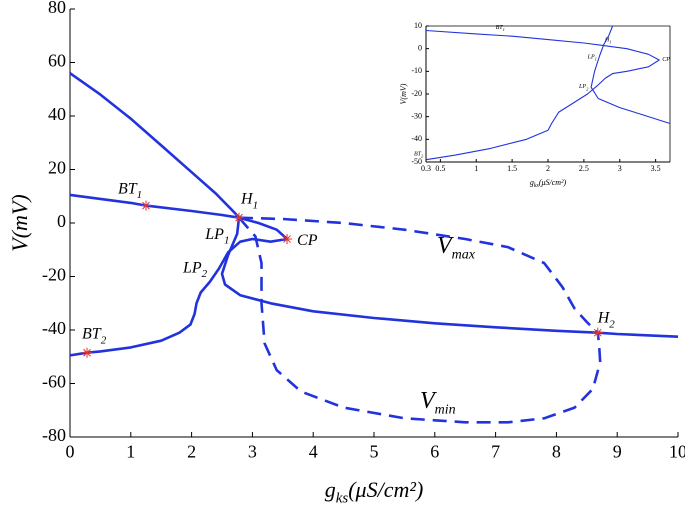 The width and height of the screenshot is (685, 512). What do you see at coordinates (464, 255) in the screenshot?
I see `annotation-sub: max` at bounding box center [464, 255].